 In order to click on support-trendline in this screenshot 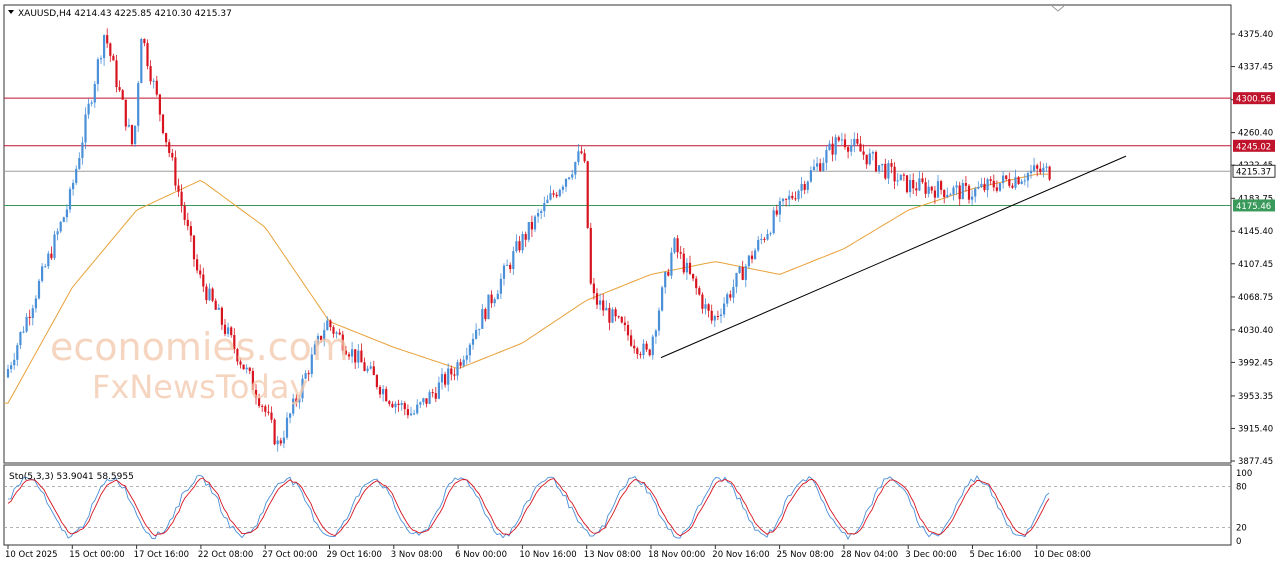, I will do `click(893, 257)`.